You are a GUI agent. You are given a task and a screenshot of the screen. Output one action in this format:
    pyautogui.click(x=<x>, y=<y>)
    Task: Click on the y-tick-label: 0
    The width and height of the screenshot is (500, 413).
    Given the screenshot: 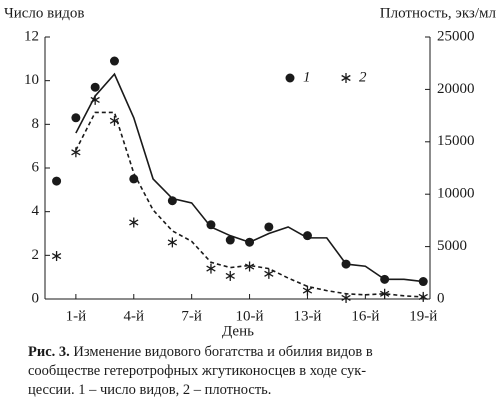 What is the action you would take?
    pyautogui.click(x=36, y=298)
    